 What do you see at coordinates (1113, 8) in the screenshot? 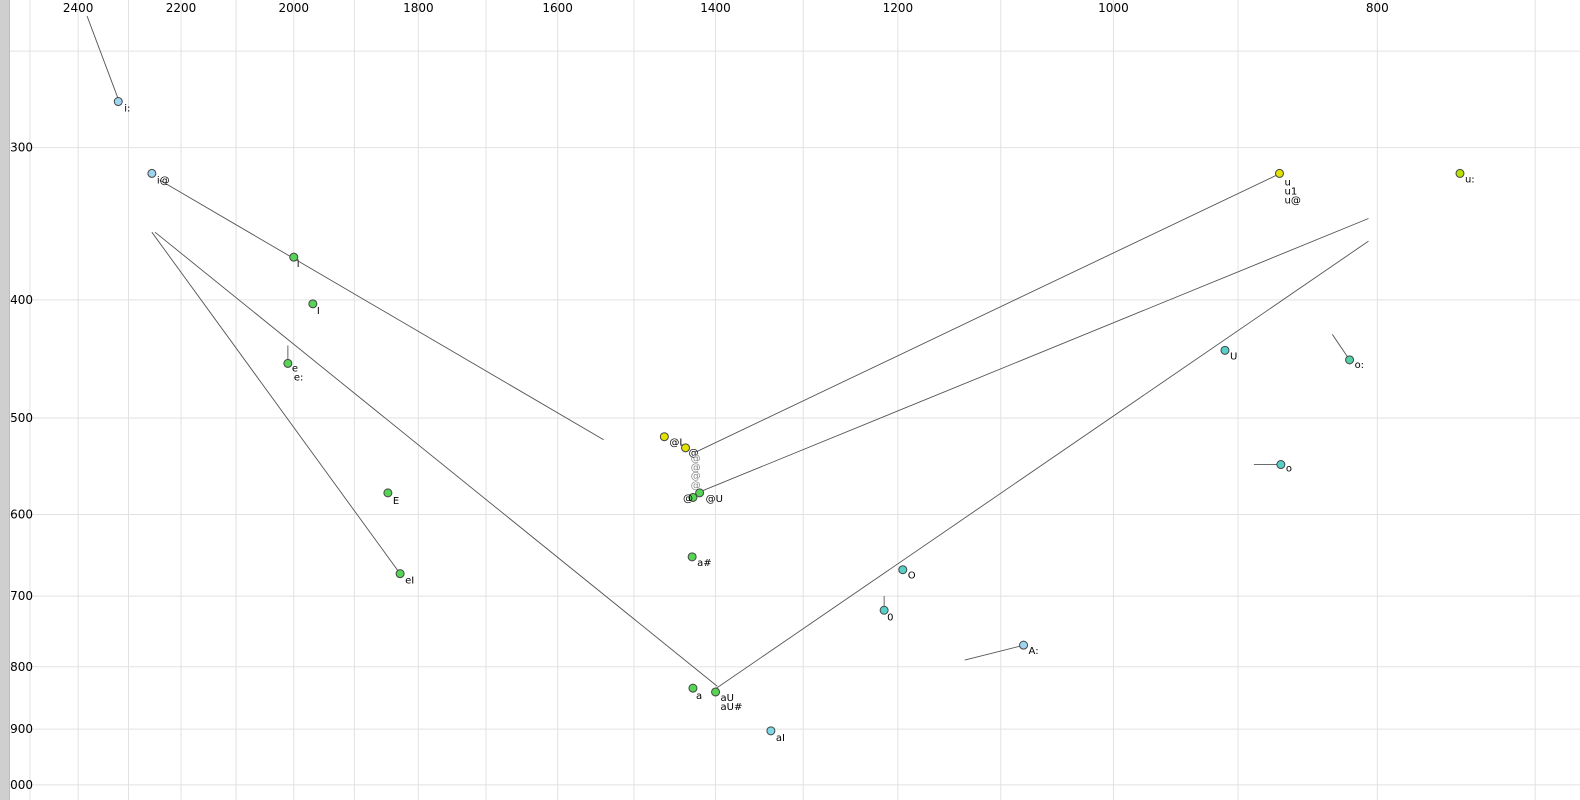
I see `x-axis-tick-label: 1000` at bounding box center [1113, 8].